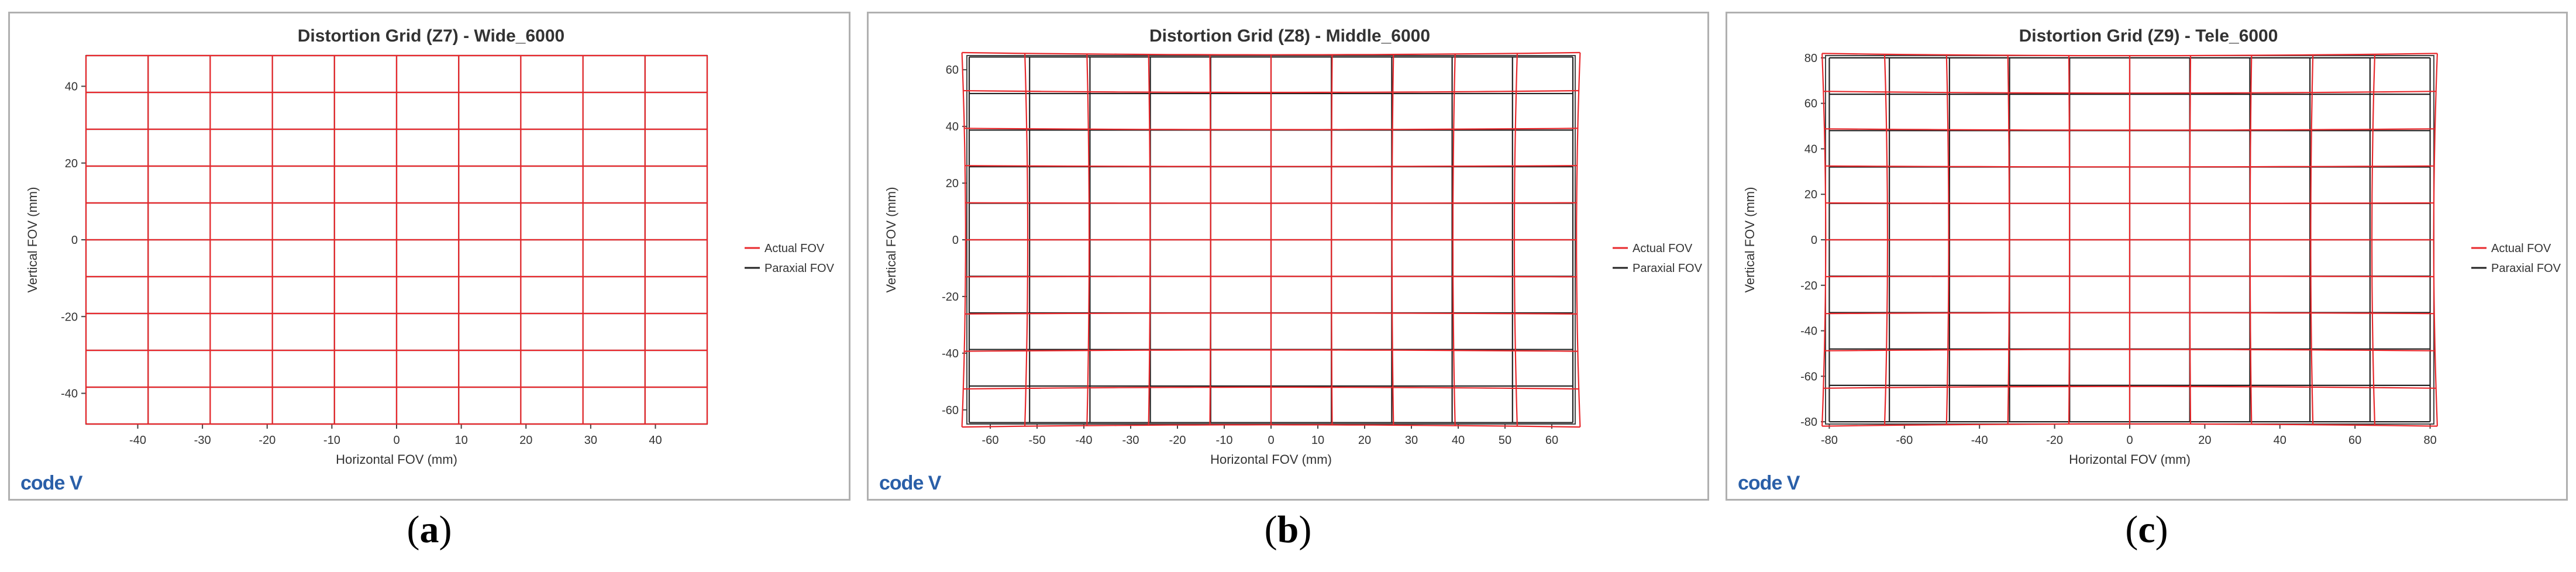  What do you see at coordinates (431, 36) in the screenshot?
I see `chart-title: Distortion Grid (Z7) - Wide_6000` at bounding box center [431, 36].